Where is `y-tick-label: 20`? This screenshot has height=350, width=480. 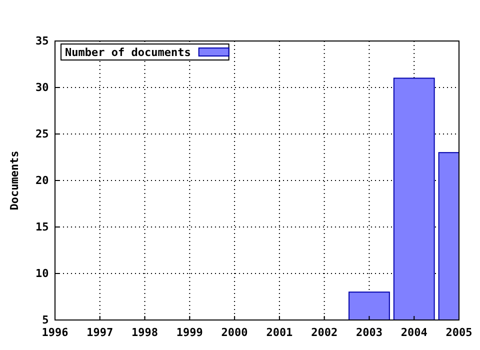
y-tick-label: 20 is located at coordinates (42, 181).